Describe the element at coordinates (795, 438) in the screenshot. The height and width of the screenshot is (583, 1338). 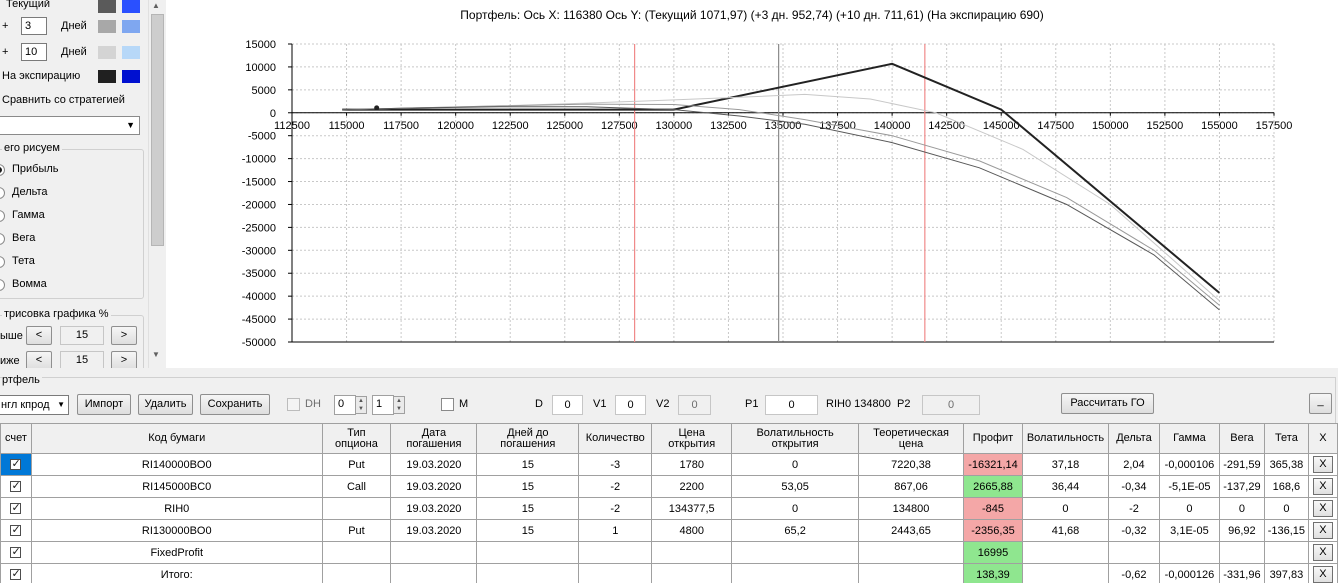
I see `col-open-volatility-header: Волатильность открытия` at that location.